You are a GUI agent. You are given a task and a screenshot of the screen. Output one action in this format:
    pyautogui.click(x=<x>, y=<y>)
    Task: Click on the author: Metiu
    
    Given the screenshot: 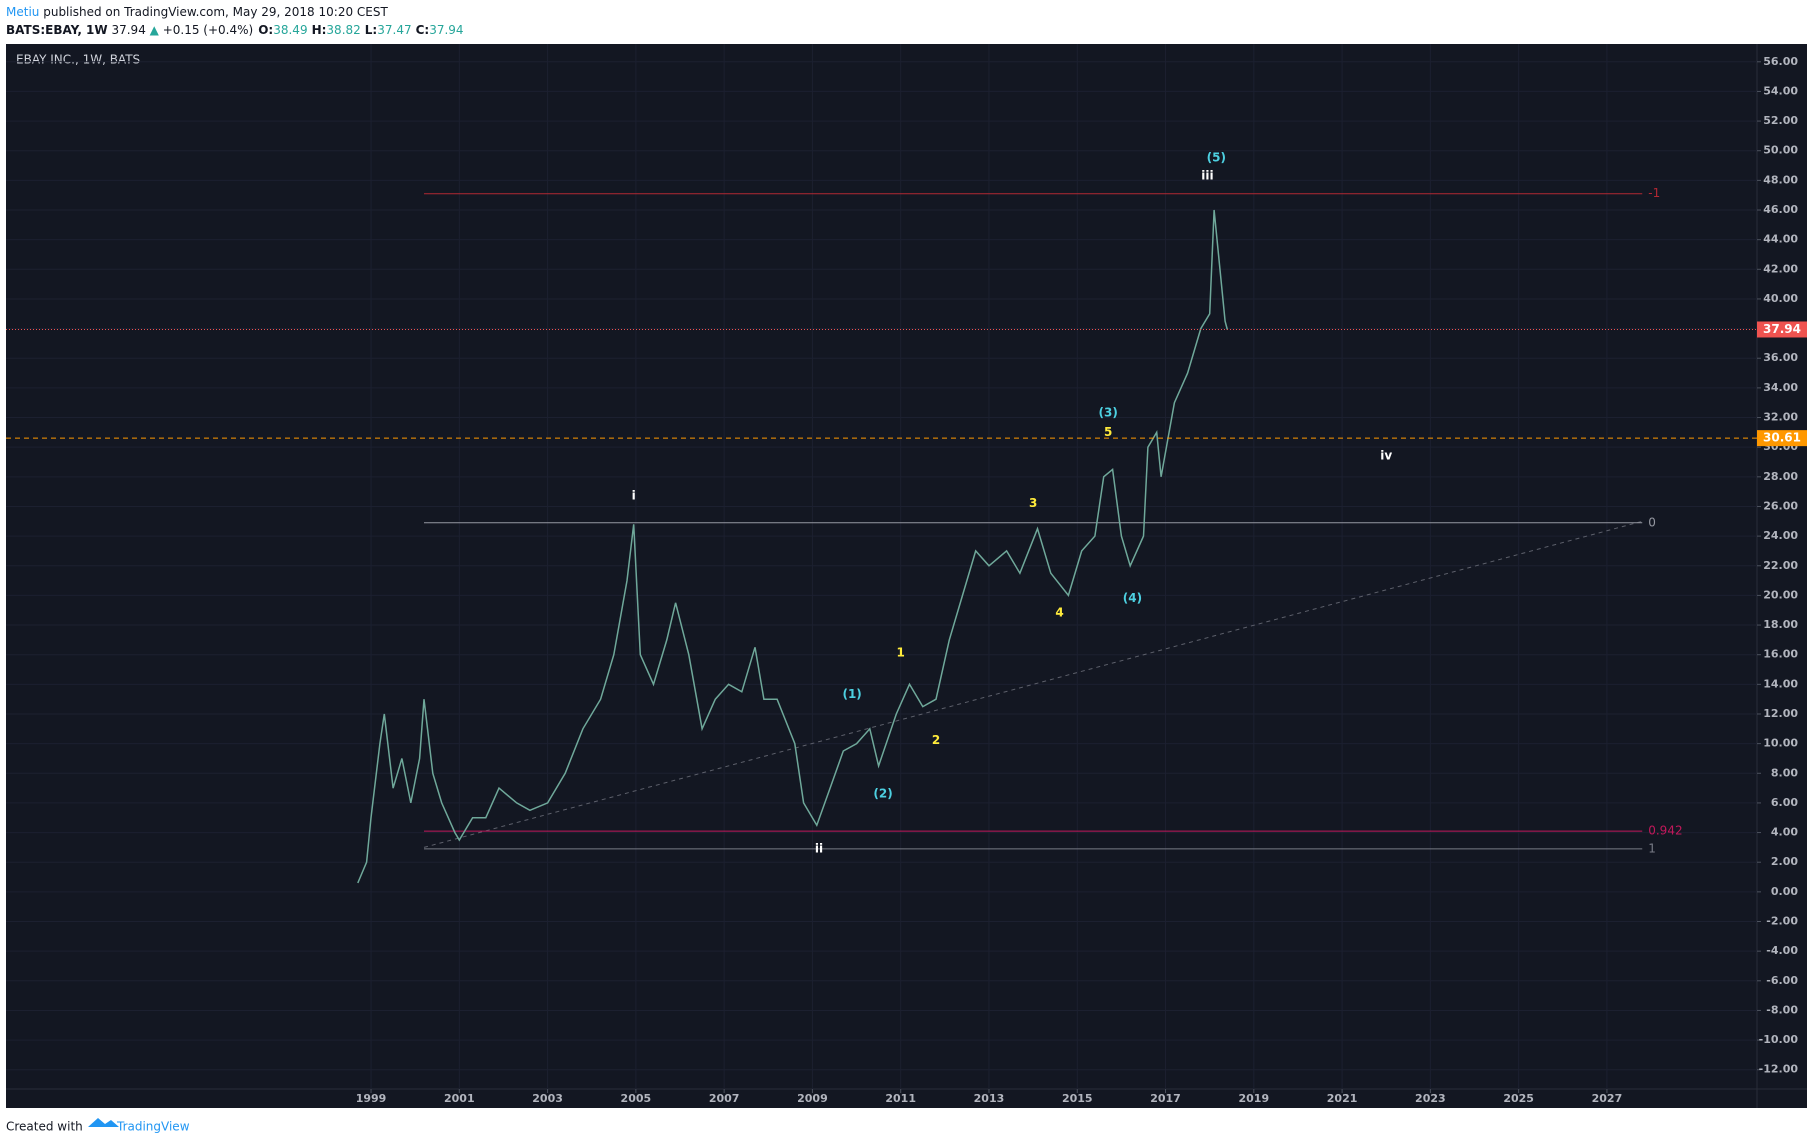 What is the action you would take?
    pyautogui.click(x=22, y=12)
    